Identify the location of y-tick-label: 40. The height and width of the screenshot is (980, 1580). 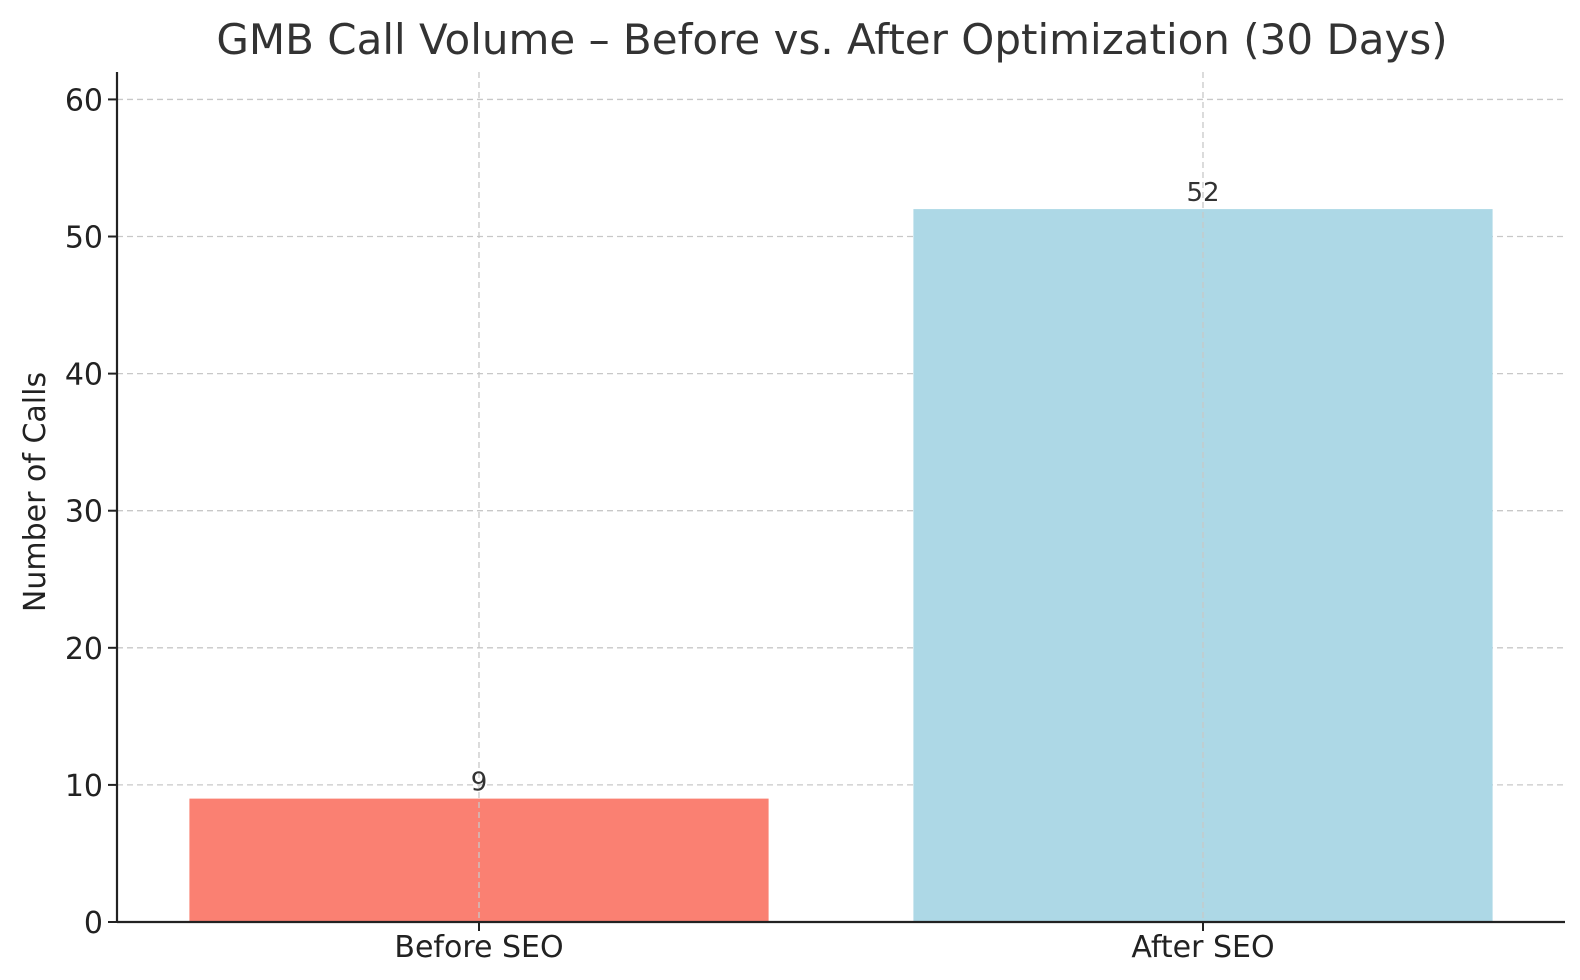
(84, 375).